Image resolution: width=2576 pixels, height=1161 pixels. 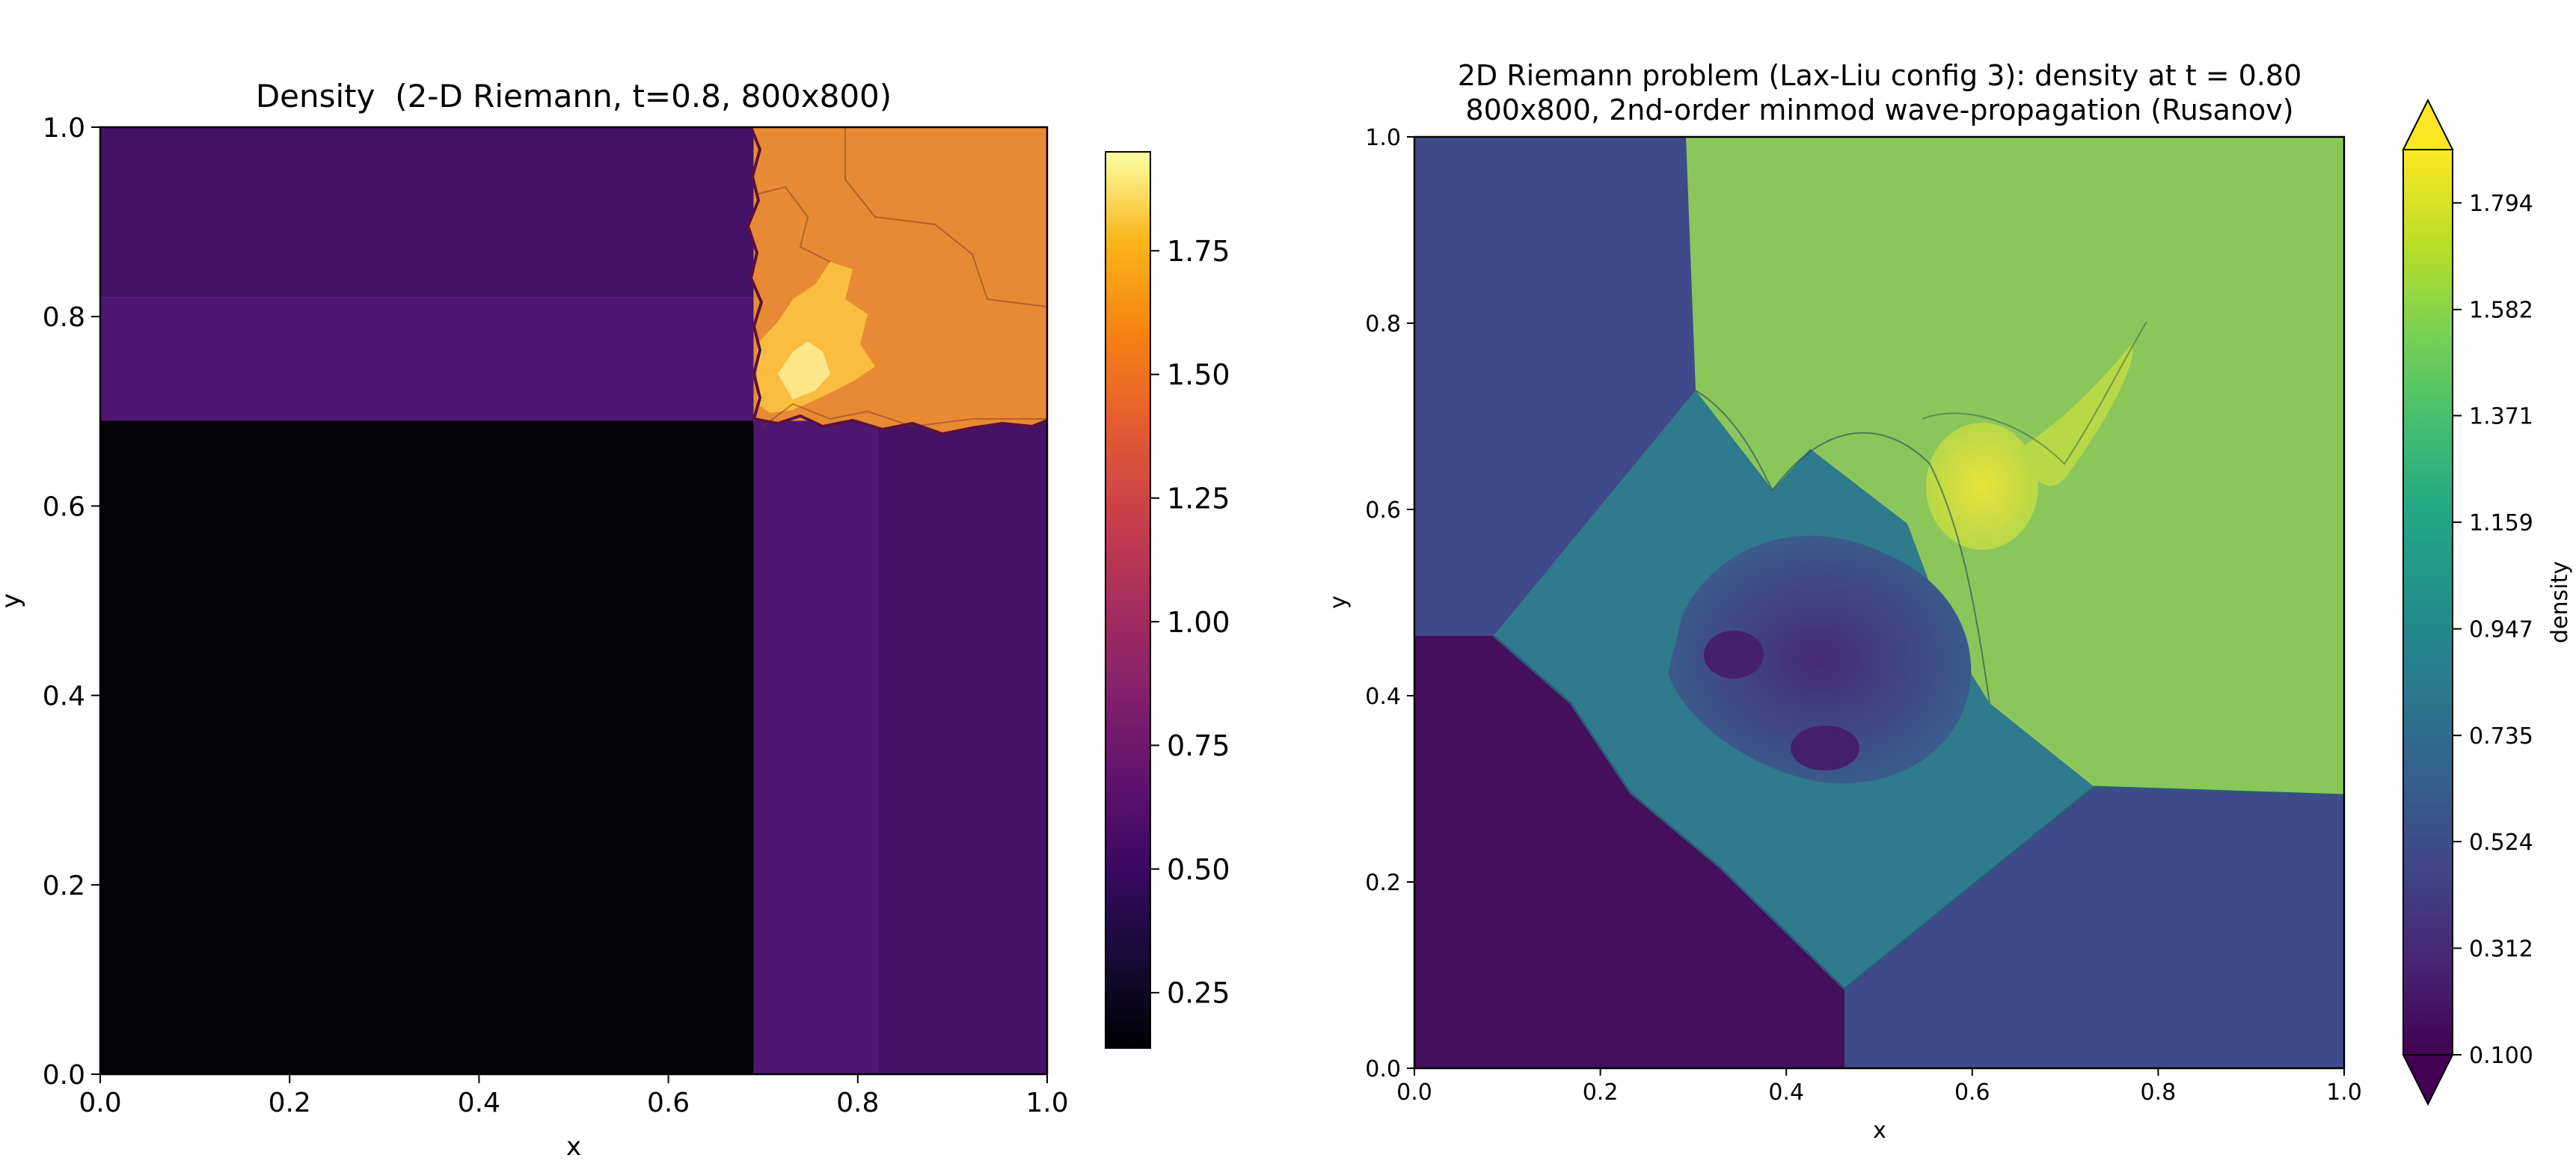 What do you see at coordinates (290, 1103) in the screenshot?
I see `chart-1-x-tick-label: 0.2` at bounding box center [290, 1103].